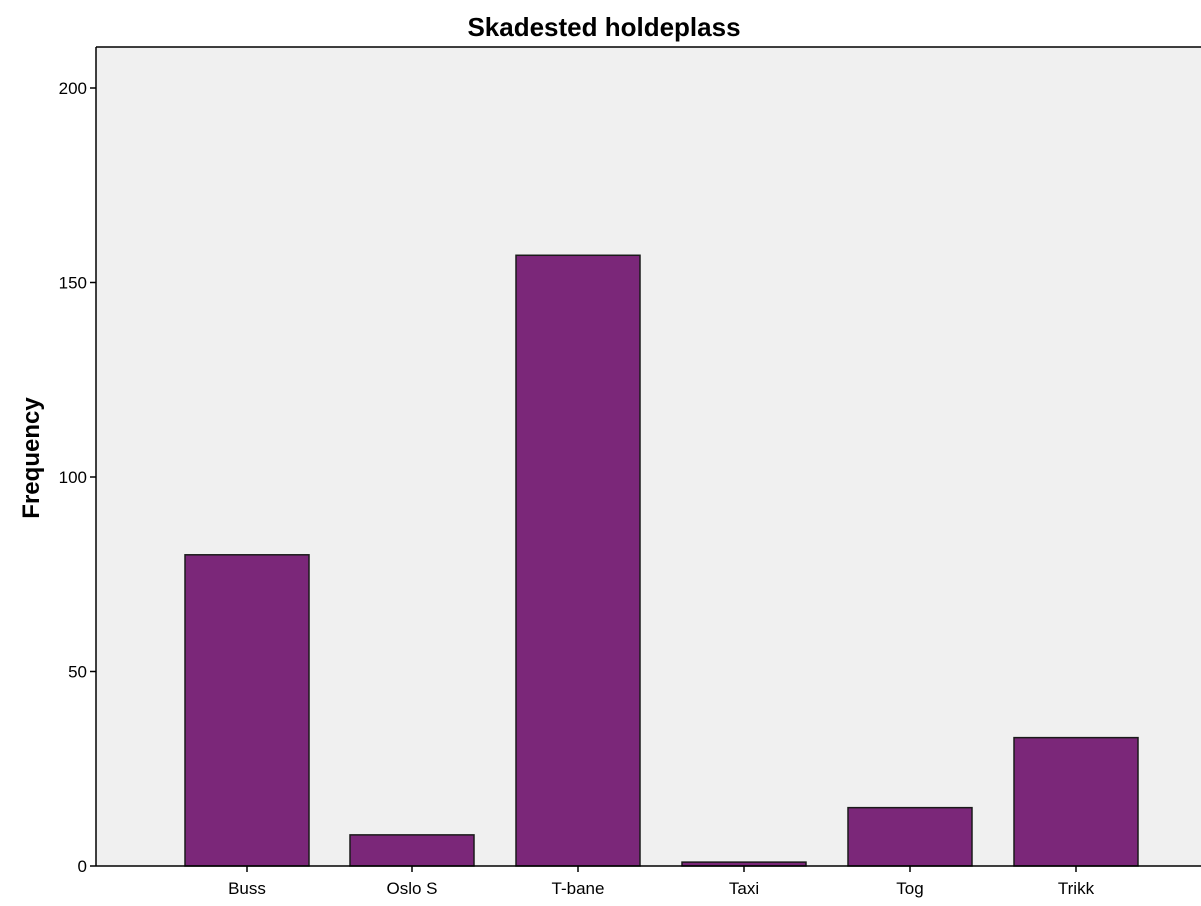 This screenshot has height=906, width=1201. I want to click on bar-t-bane, so click(578, 560).